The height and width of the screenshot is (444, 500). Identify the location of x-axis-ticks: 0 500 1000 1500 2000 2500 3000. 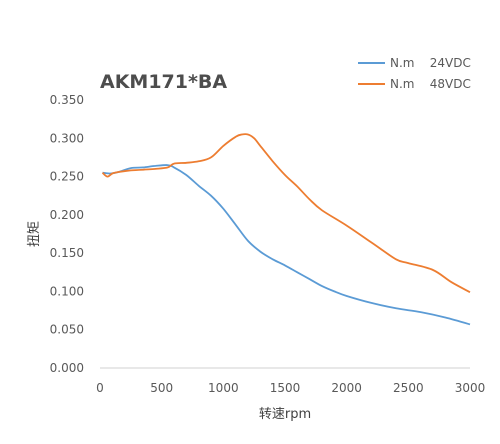
(290, 388).